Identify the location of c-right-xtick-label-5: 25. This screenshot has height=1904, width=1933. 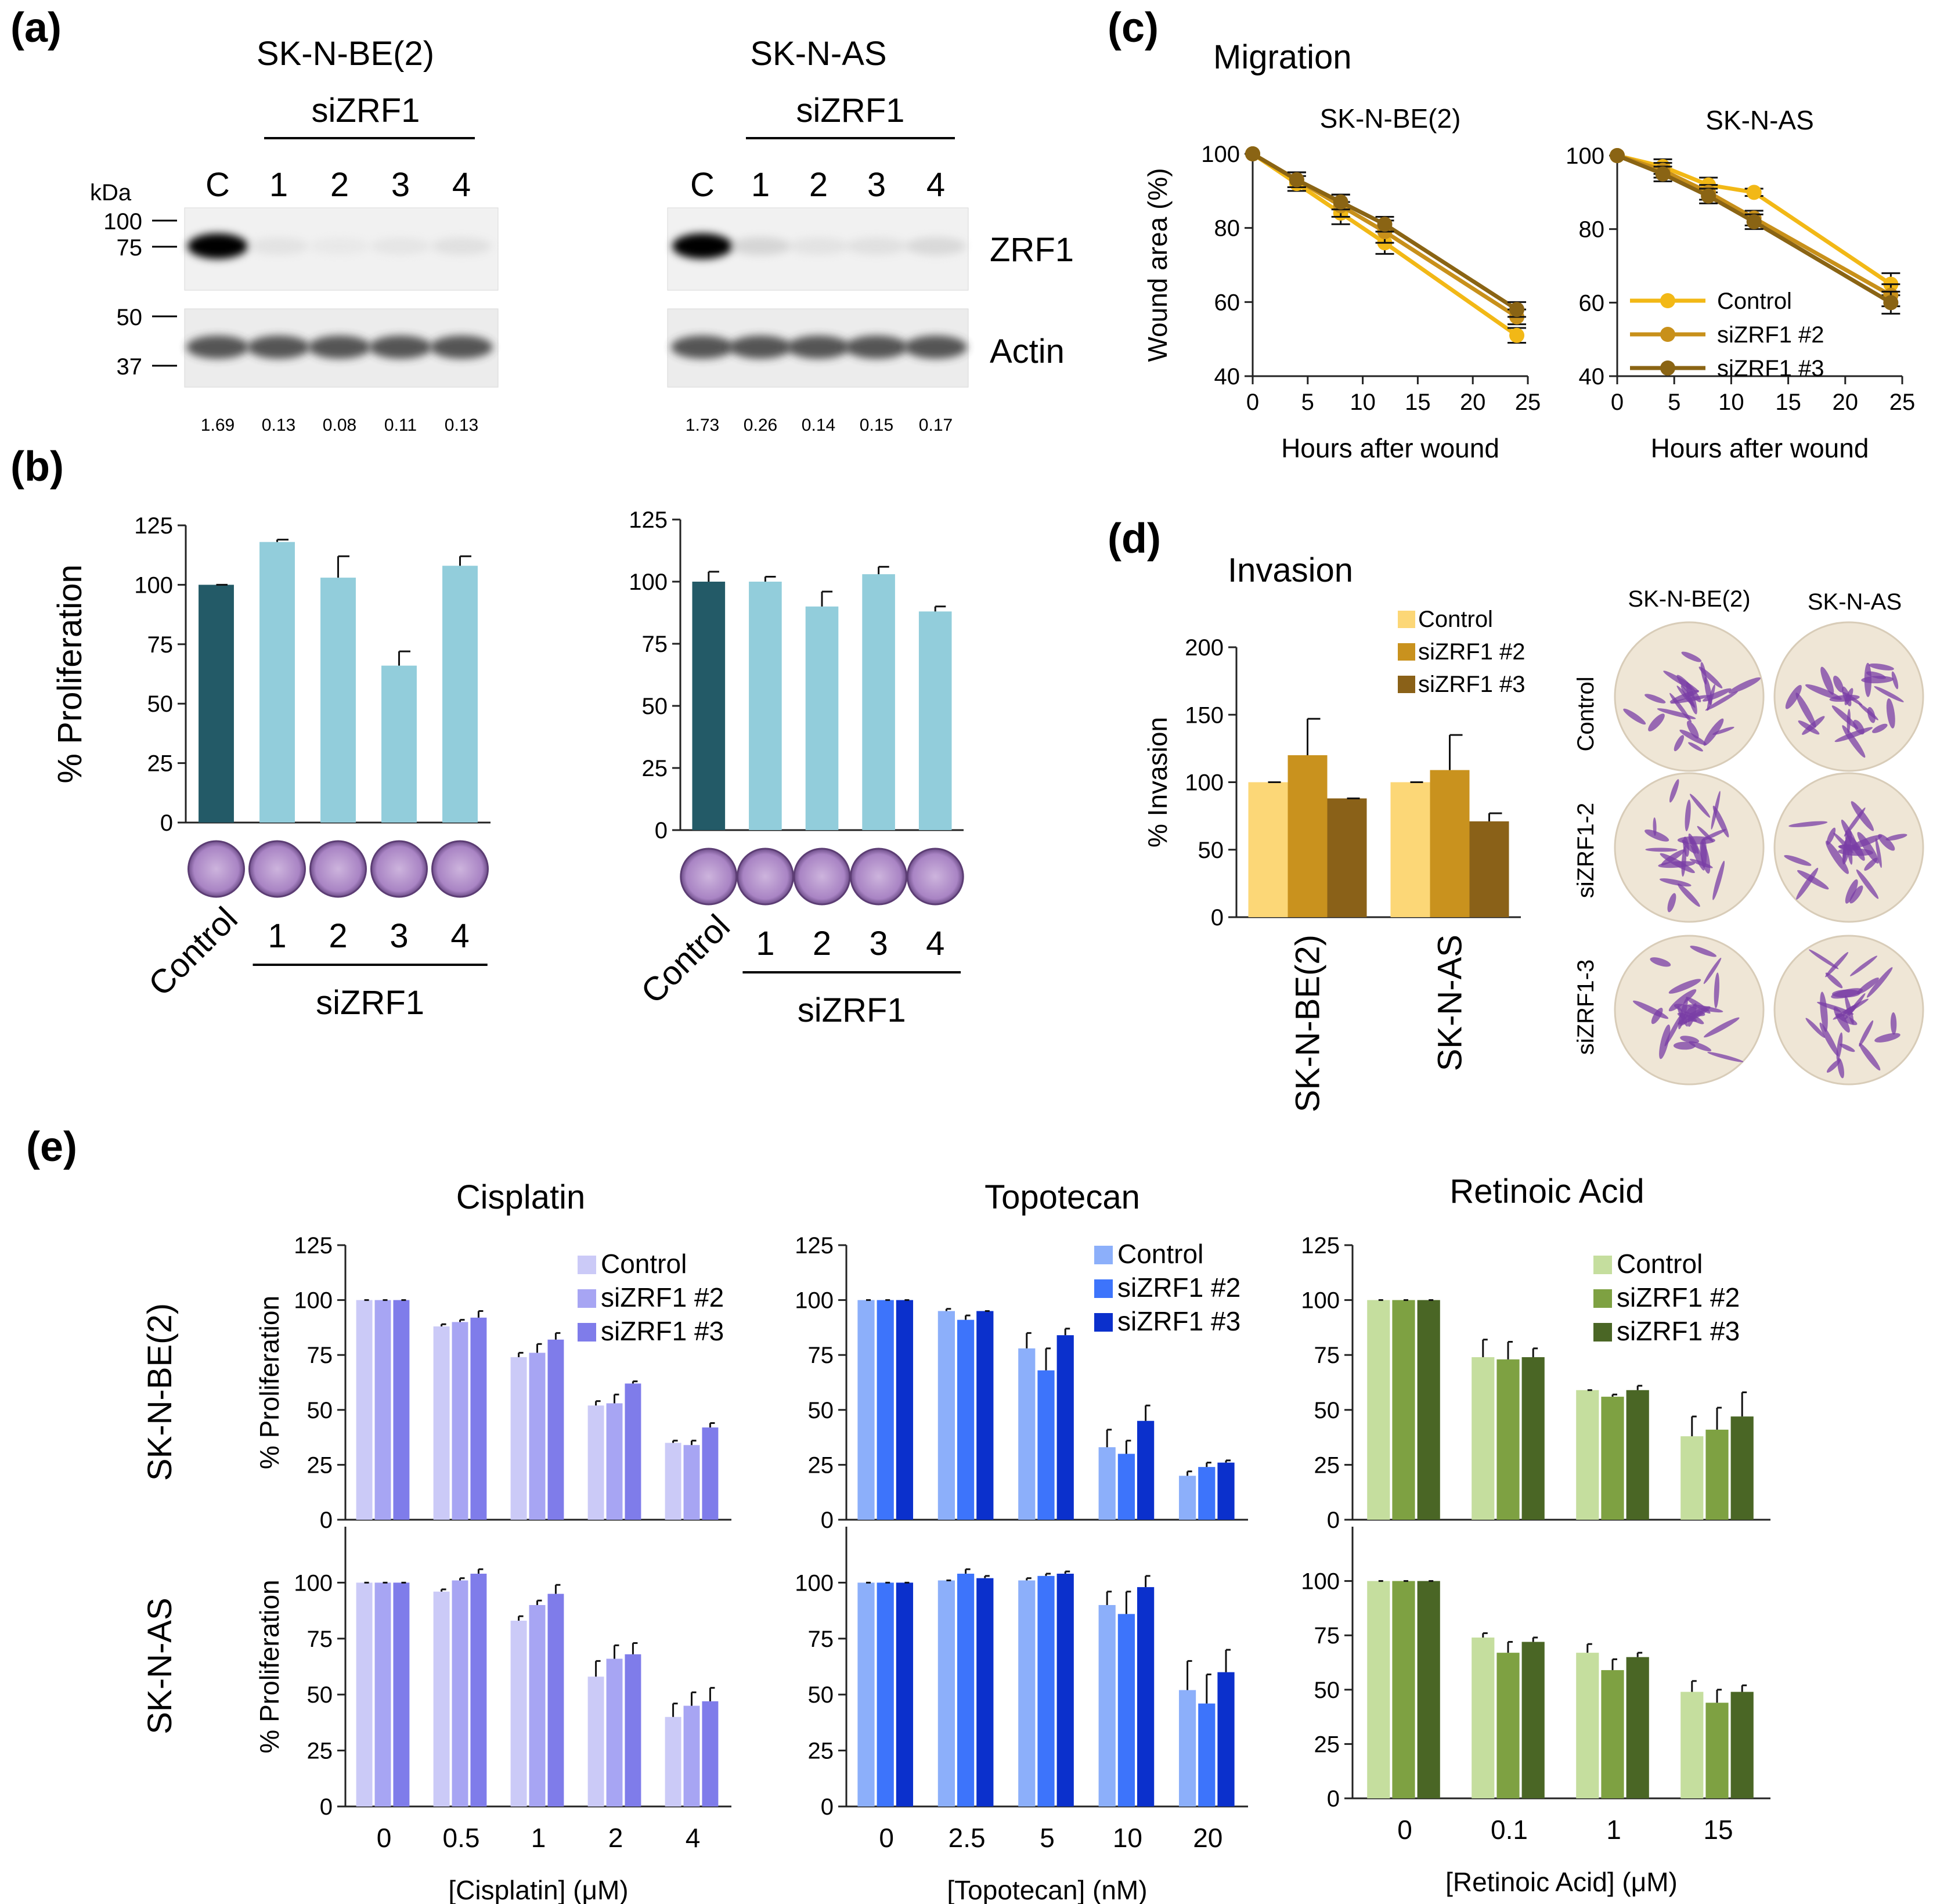
(1903, 402).